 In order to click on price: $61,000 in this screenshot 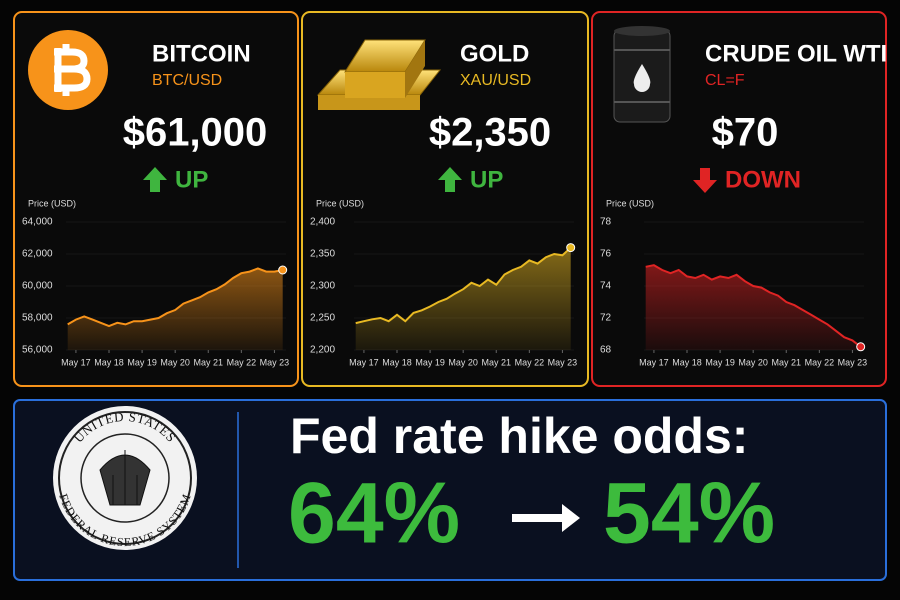, I will do `click(195, 133)`.